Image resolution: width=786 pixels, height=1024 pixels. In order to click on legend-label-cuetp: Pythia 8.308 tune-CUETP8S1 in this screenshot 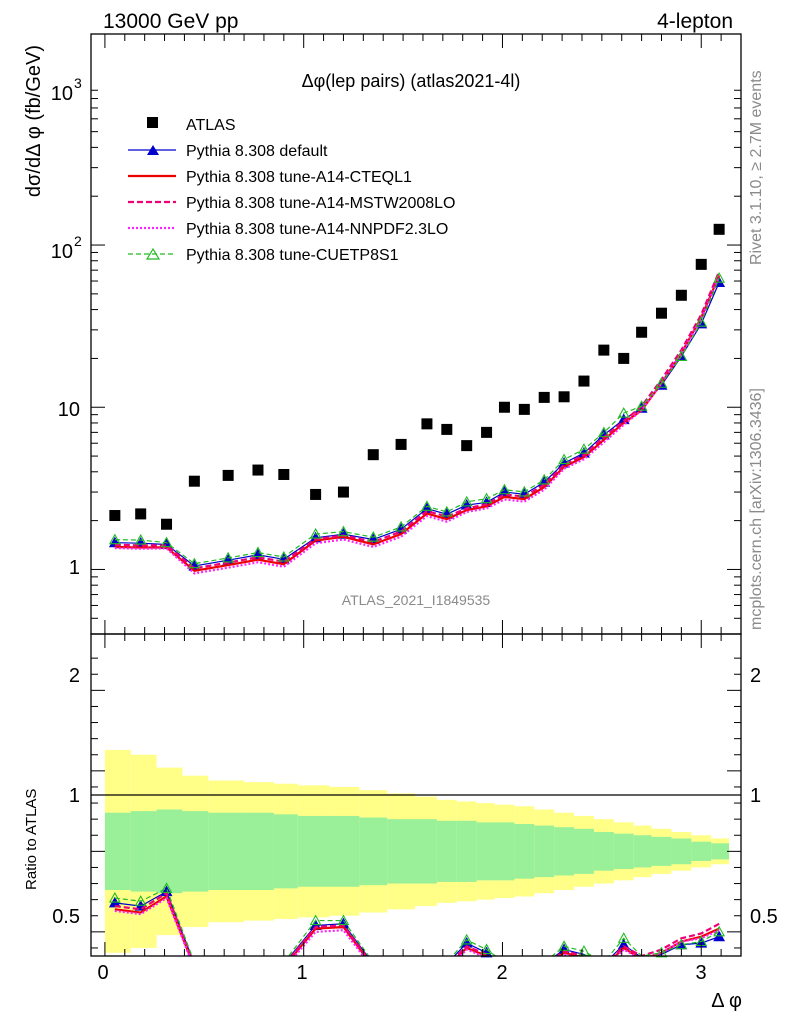, I will do `click(292, 255)`.